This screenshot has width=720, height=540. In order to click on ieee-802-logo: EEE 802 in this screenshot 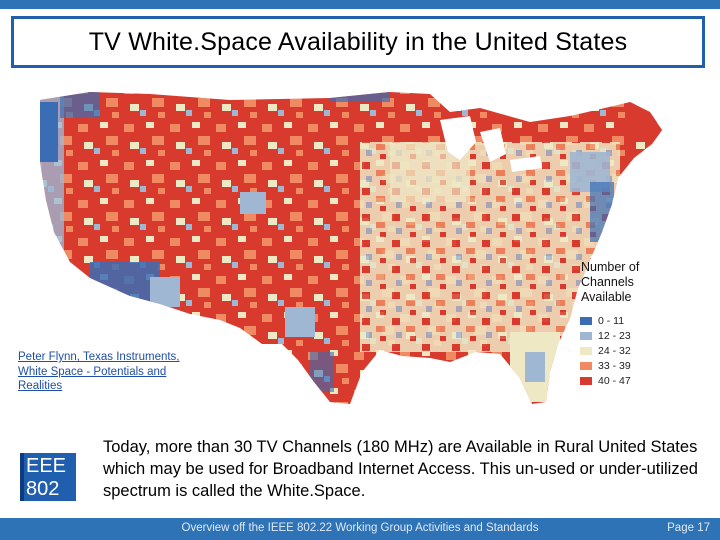, I will do `click(48, 477)`.